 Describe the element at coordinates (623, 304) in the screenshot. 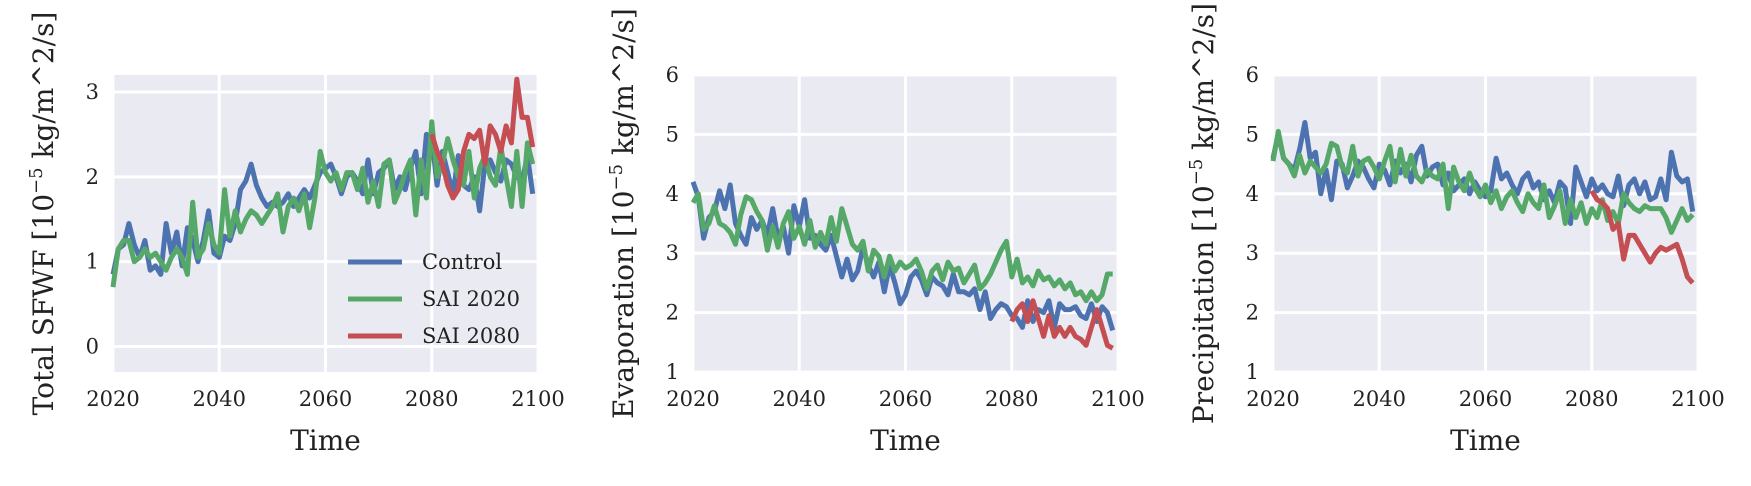

I see `y-axis-label-prefix: Evaporation [10` at that location.